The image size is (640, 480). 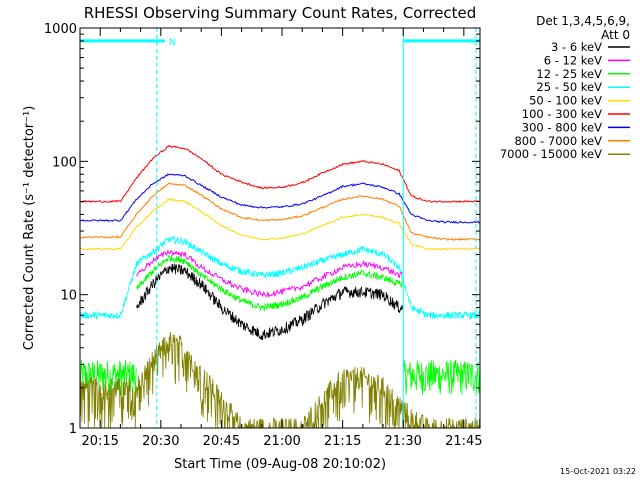 I want to click on legend-label-6: 300 - 800 keV, so click(x=562, y=127).